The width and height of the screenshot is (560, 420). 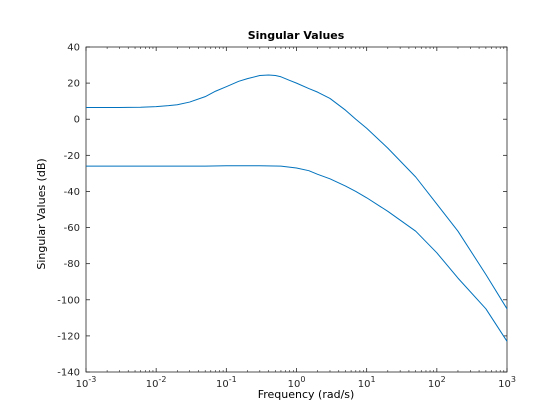 What do you see at coordinates (513, 379) in the screenshot?
I see `x-tick-exponent: 3` at bounding box center [513, 379].